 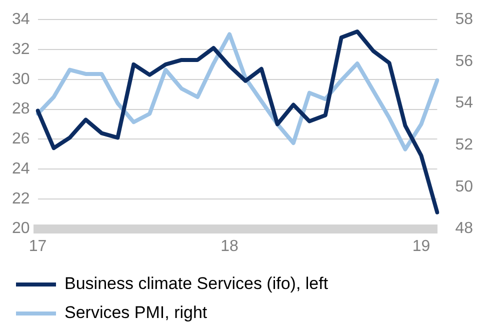 What do you see at coordinates (229, 246) in the screenshot?
I see `x-tick-label: 18` at bounding box center [229, 246].